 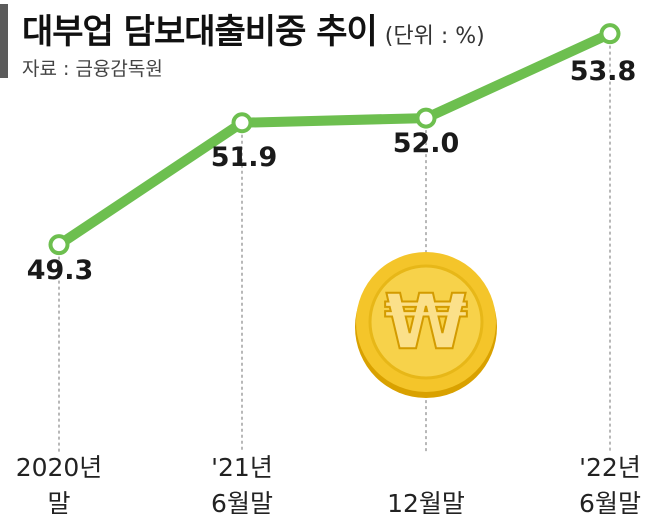 What do you see at coordinates (242, 467) in the screenshot?
I see `category-label-1-line1: '21년` at bounding box center [242, 467].